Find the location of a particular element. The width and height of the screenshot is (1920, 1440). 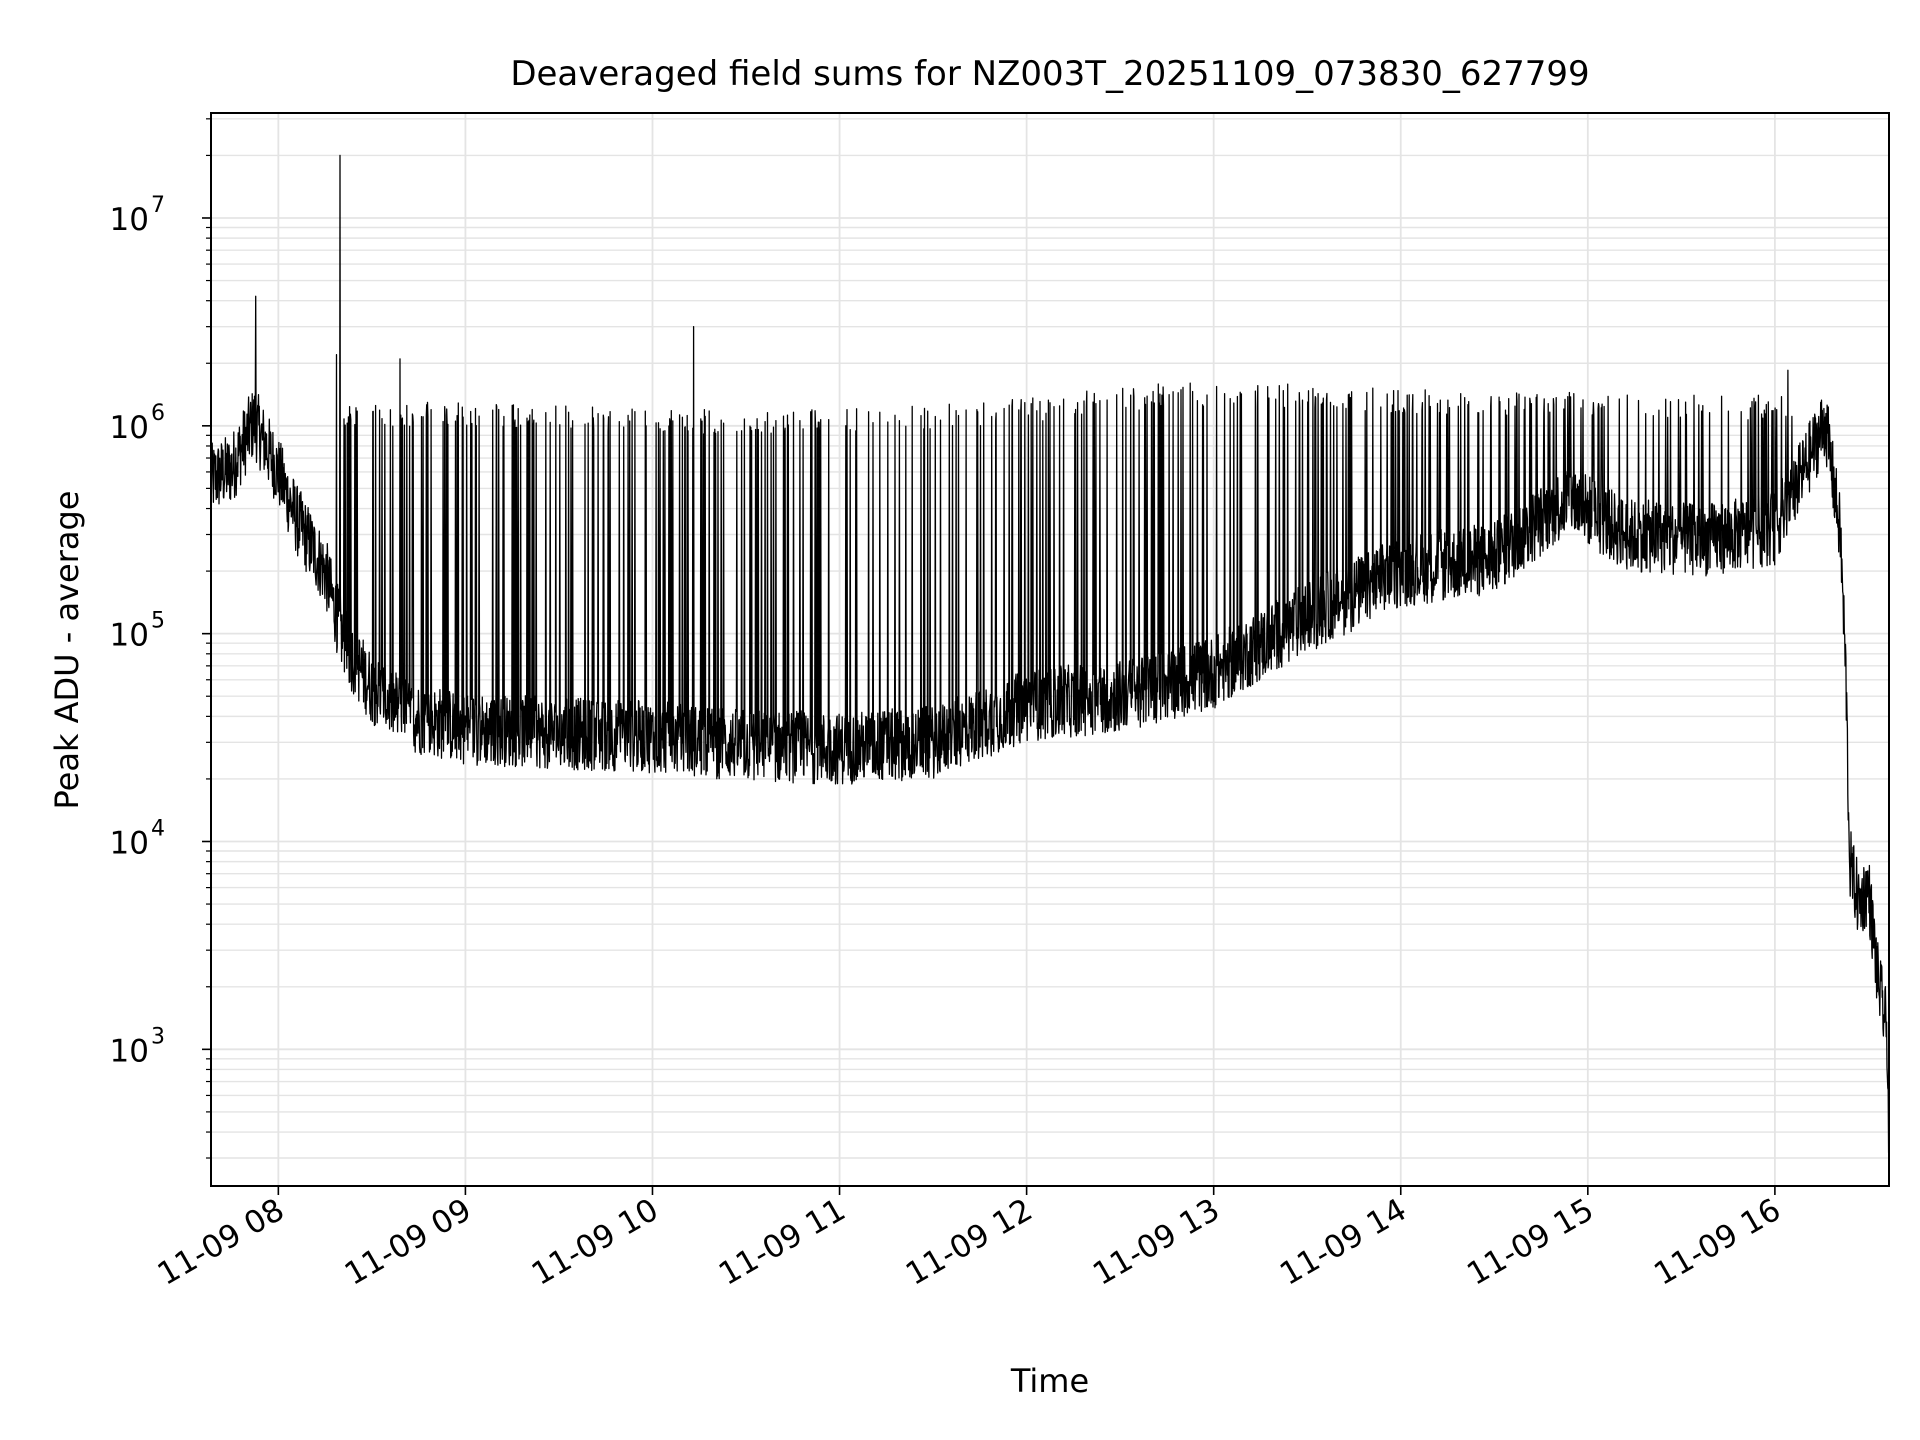

y-tick-exponent: 6 is located at coordinates (158, 413).